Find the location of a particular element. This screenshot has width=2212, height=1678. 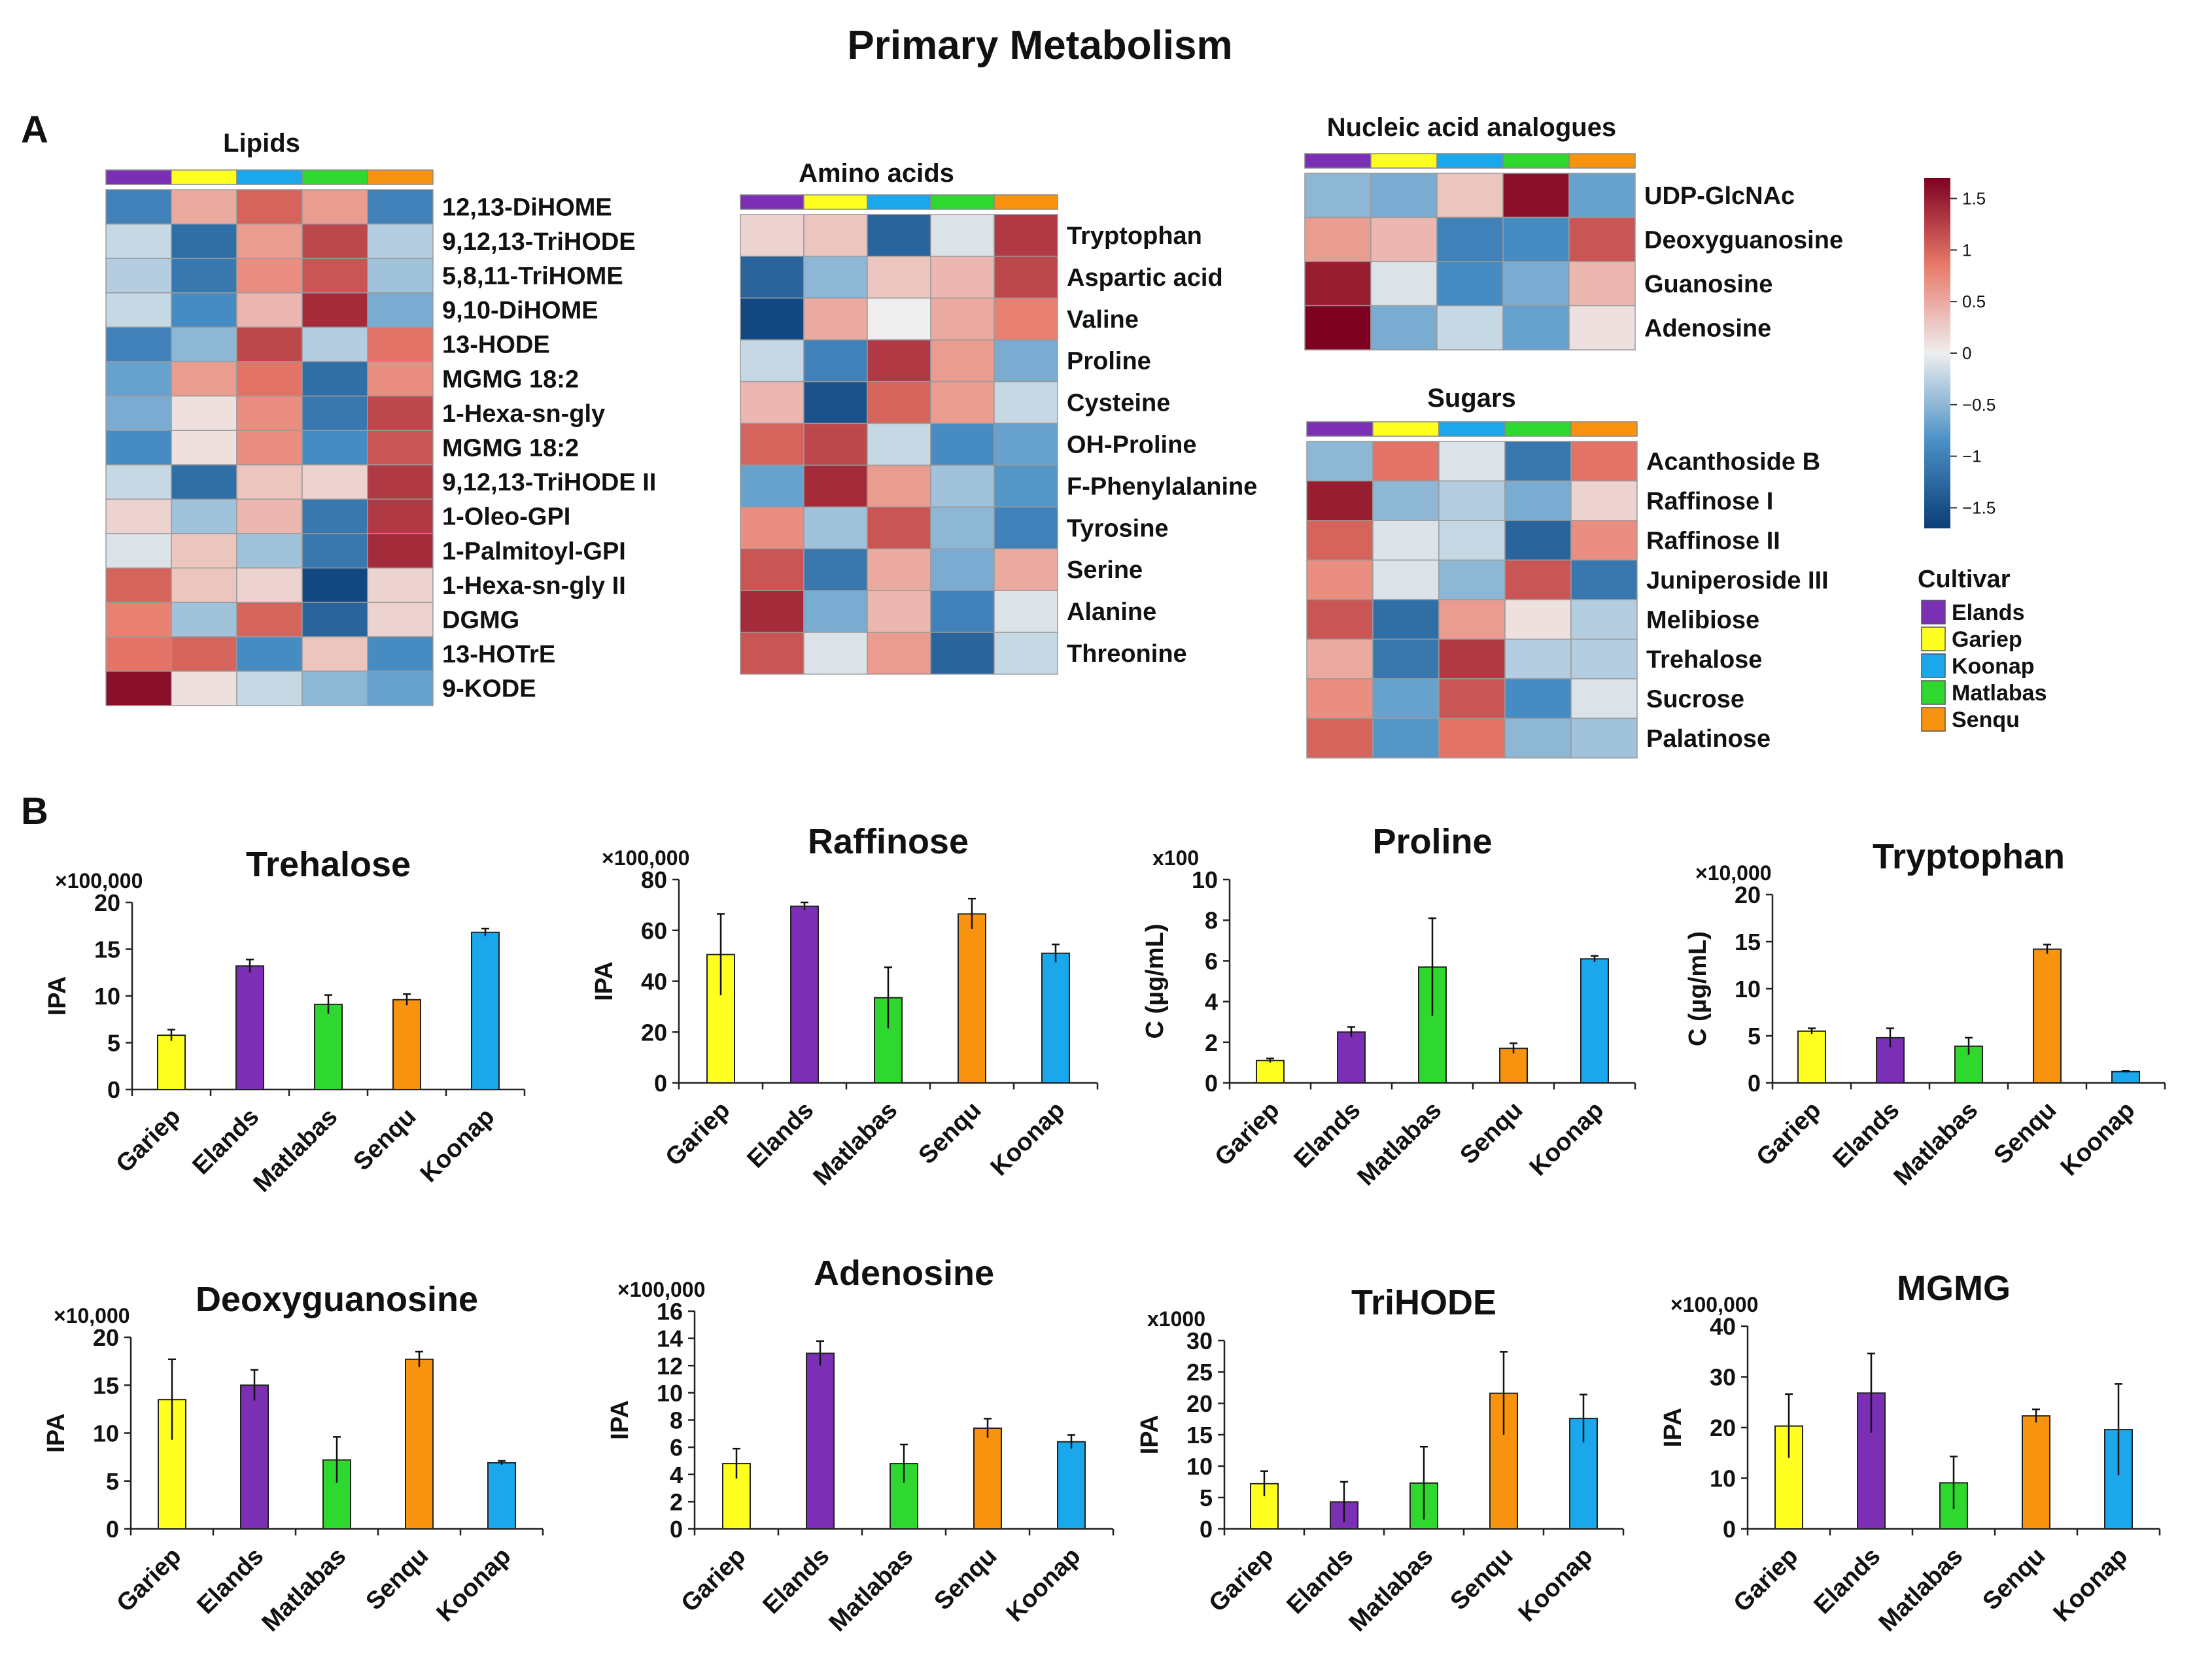

heatmap-row-label: Raffinose II is located at coordinates (1713, 541).